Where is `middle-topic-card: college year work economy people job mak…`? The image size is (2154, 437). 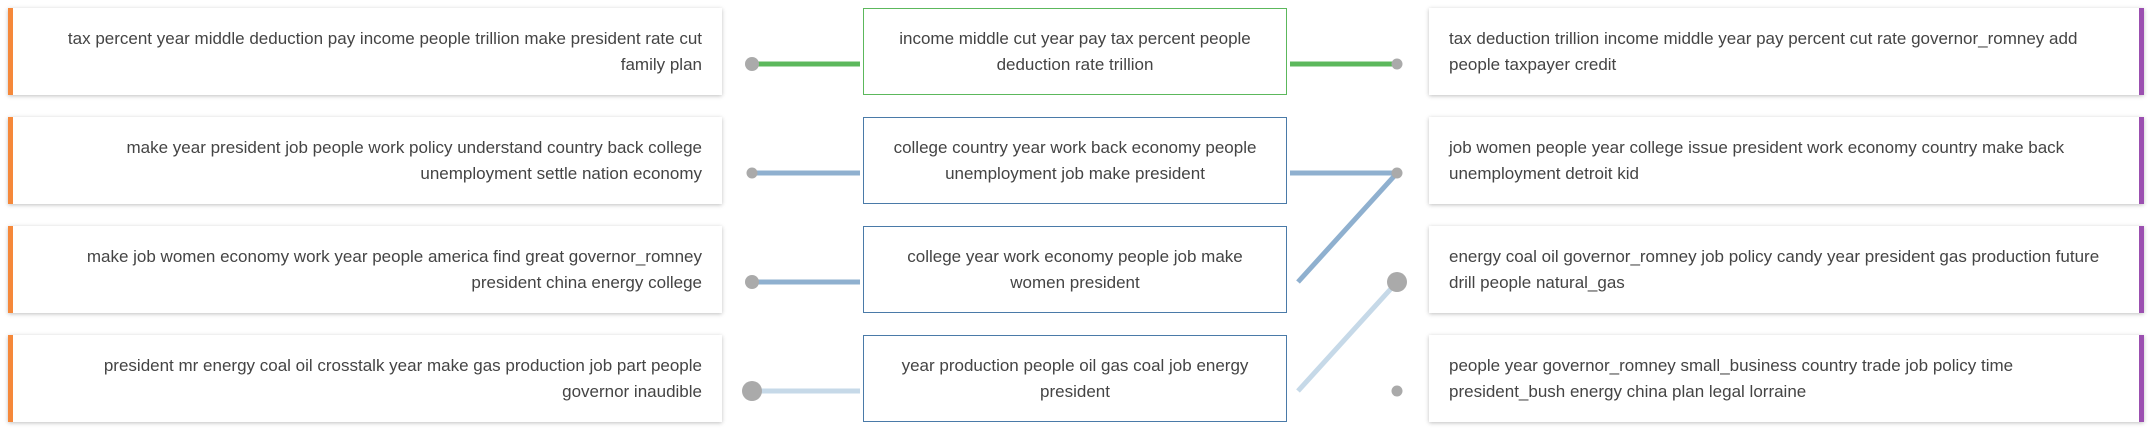
middle-topic-card: college year work economy people job mak… is located at coordinates (1075, 269).